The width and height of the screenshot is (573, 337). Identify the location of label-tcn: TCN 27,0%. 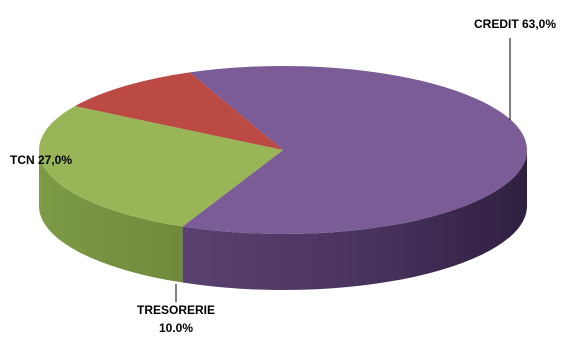
(41, 160).